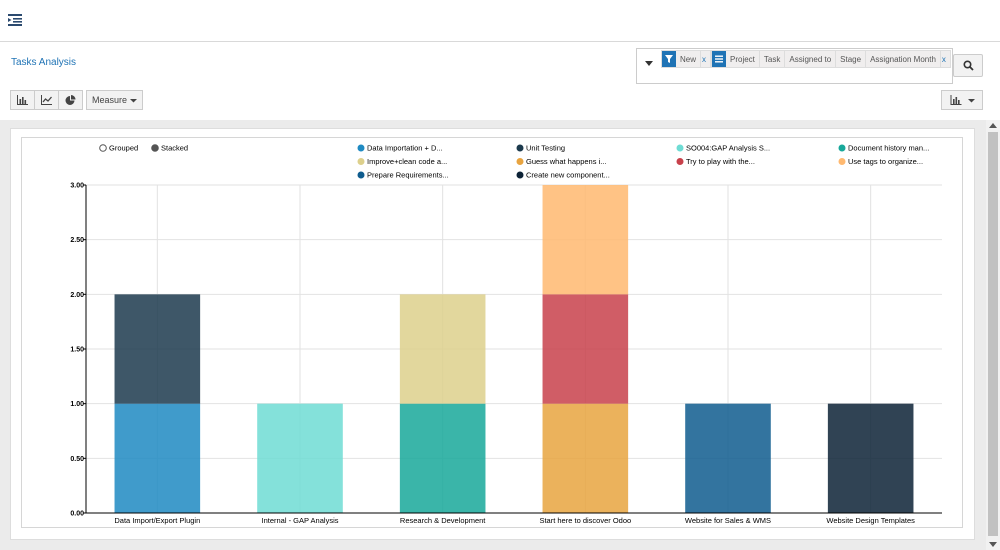  Describe the element at coordinates (669, 59) in the screenshot. I see `filter-icon` at that location.